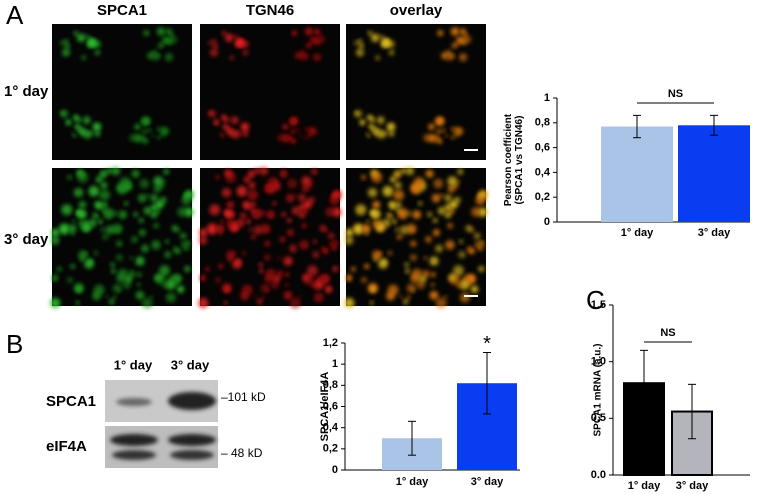 The image size is (757, 494). I want to click on y-tick-label: 1.5, so click(598, 305).